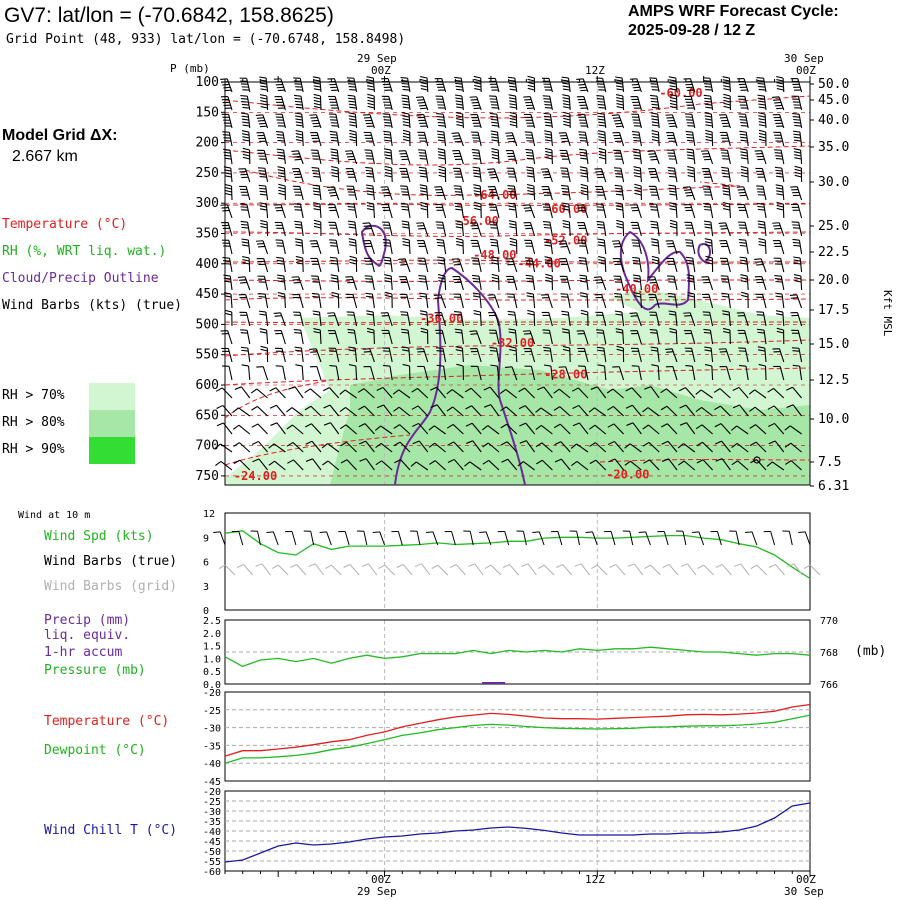  What do you see at coordinates (212, 711) in the screenshot?
I see `temperature-ytick-label: -25` at bounding box center [212, 711].